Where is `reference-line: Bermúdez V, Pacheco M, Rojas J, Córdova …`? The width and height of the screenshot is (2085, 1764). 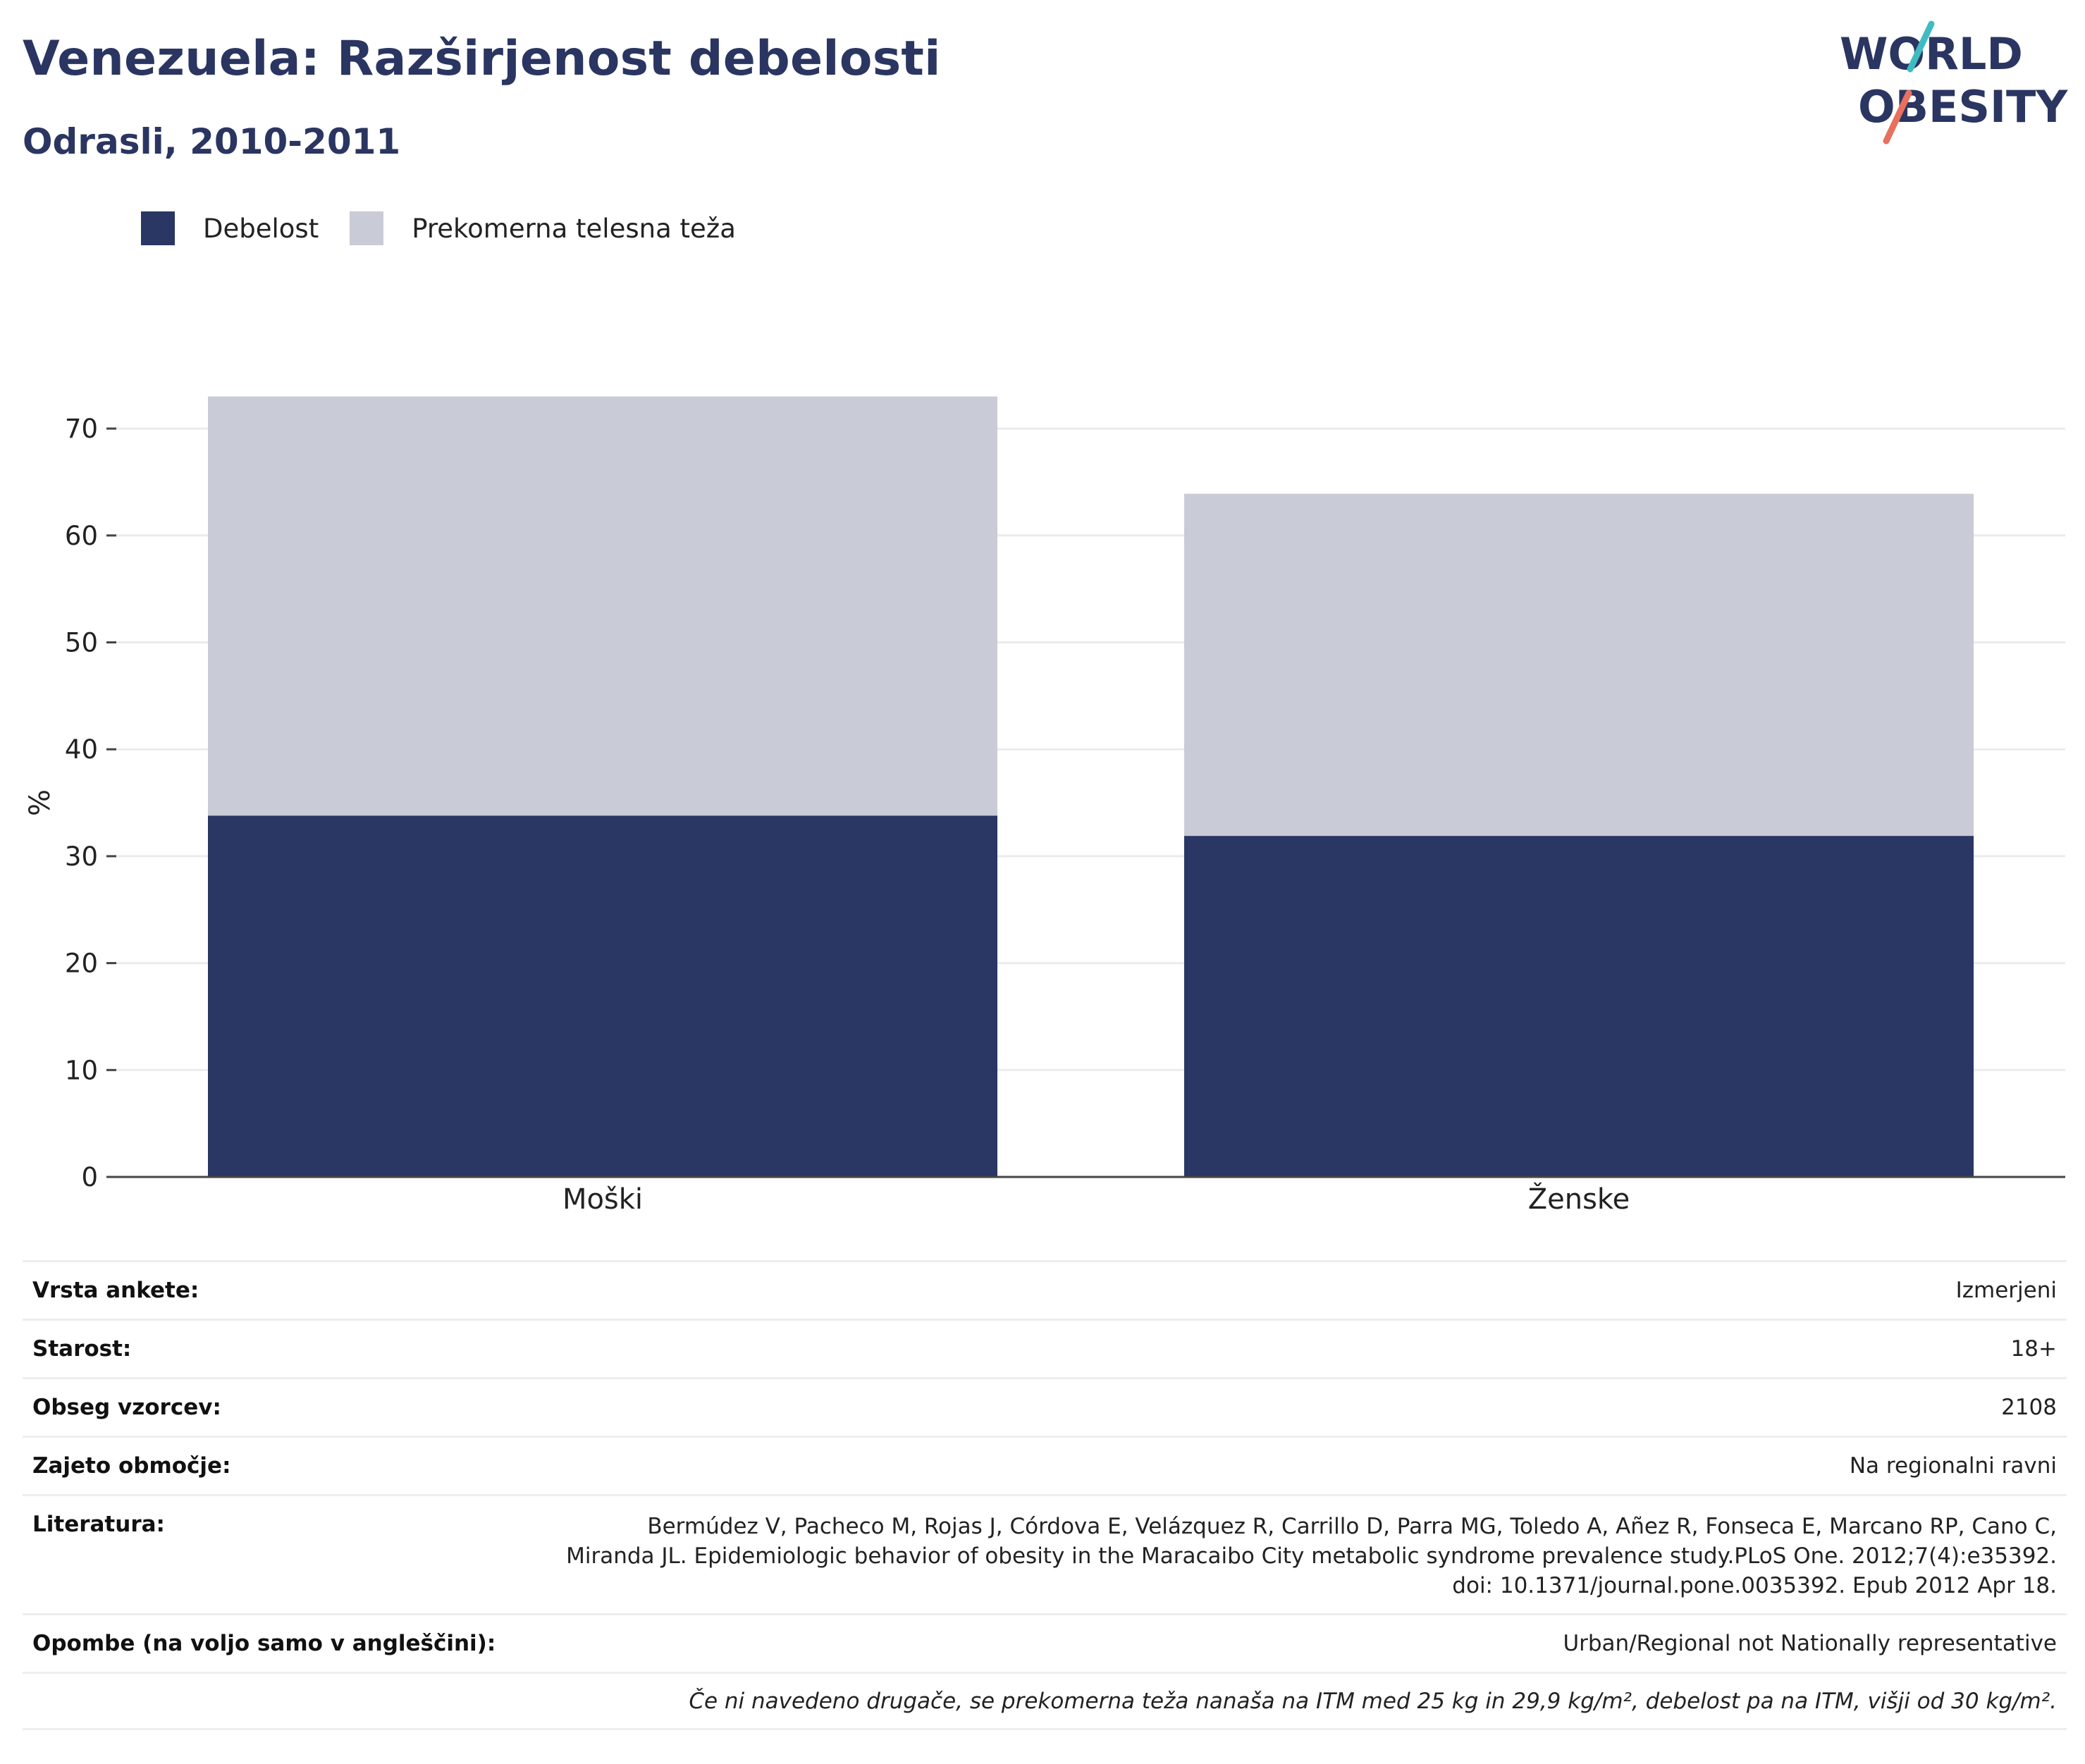
reference-line: Bermúdez V, Pacheco M, Rojas J, Córdova … is located at coordinates (1352, 1526).